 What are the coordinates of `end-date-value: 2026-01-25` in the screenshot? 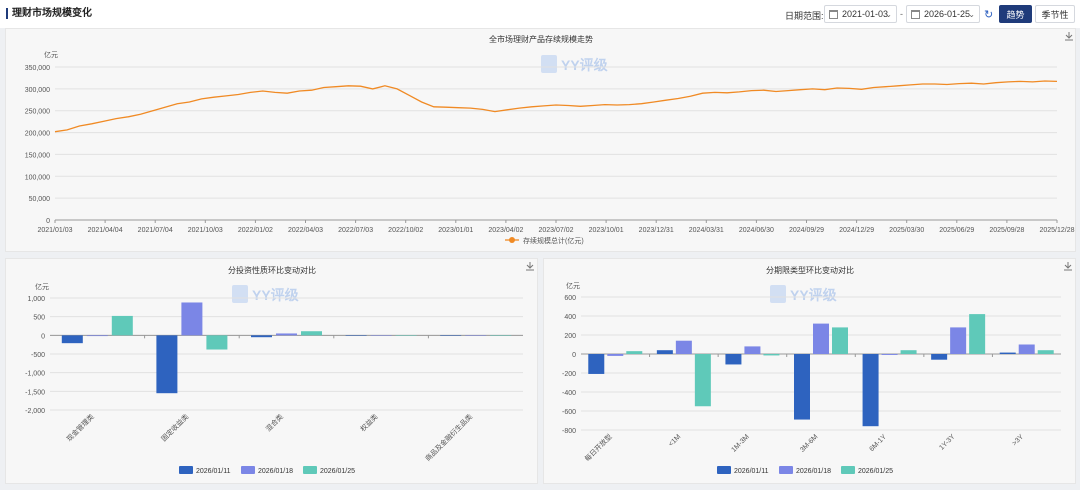 It's located at (947, 14).